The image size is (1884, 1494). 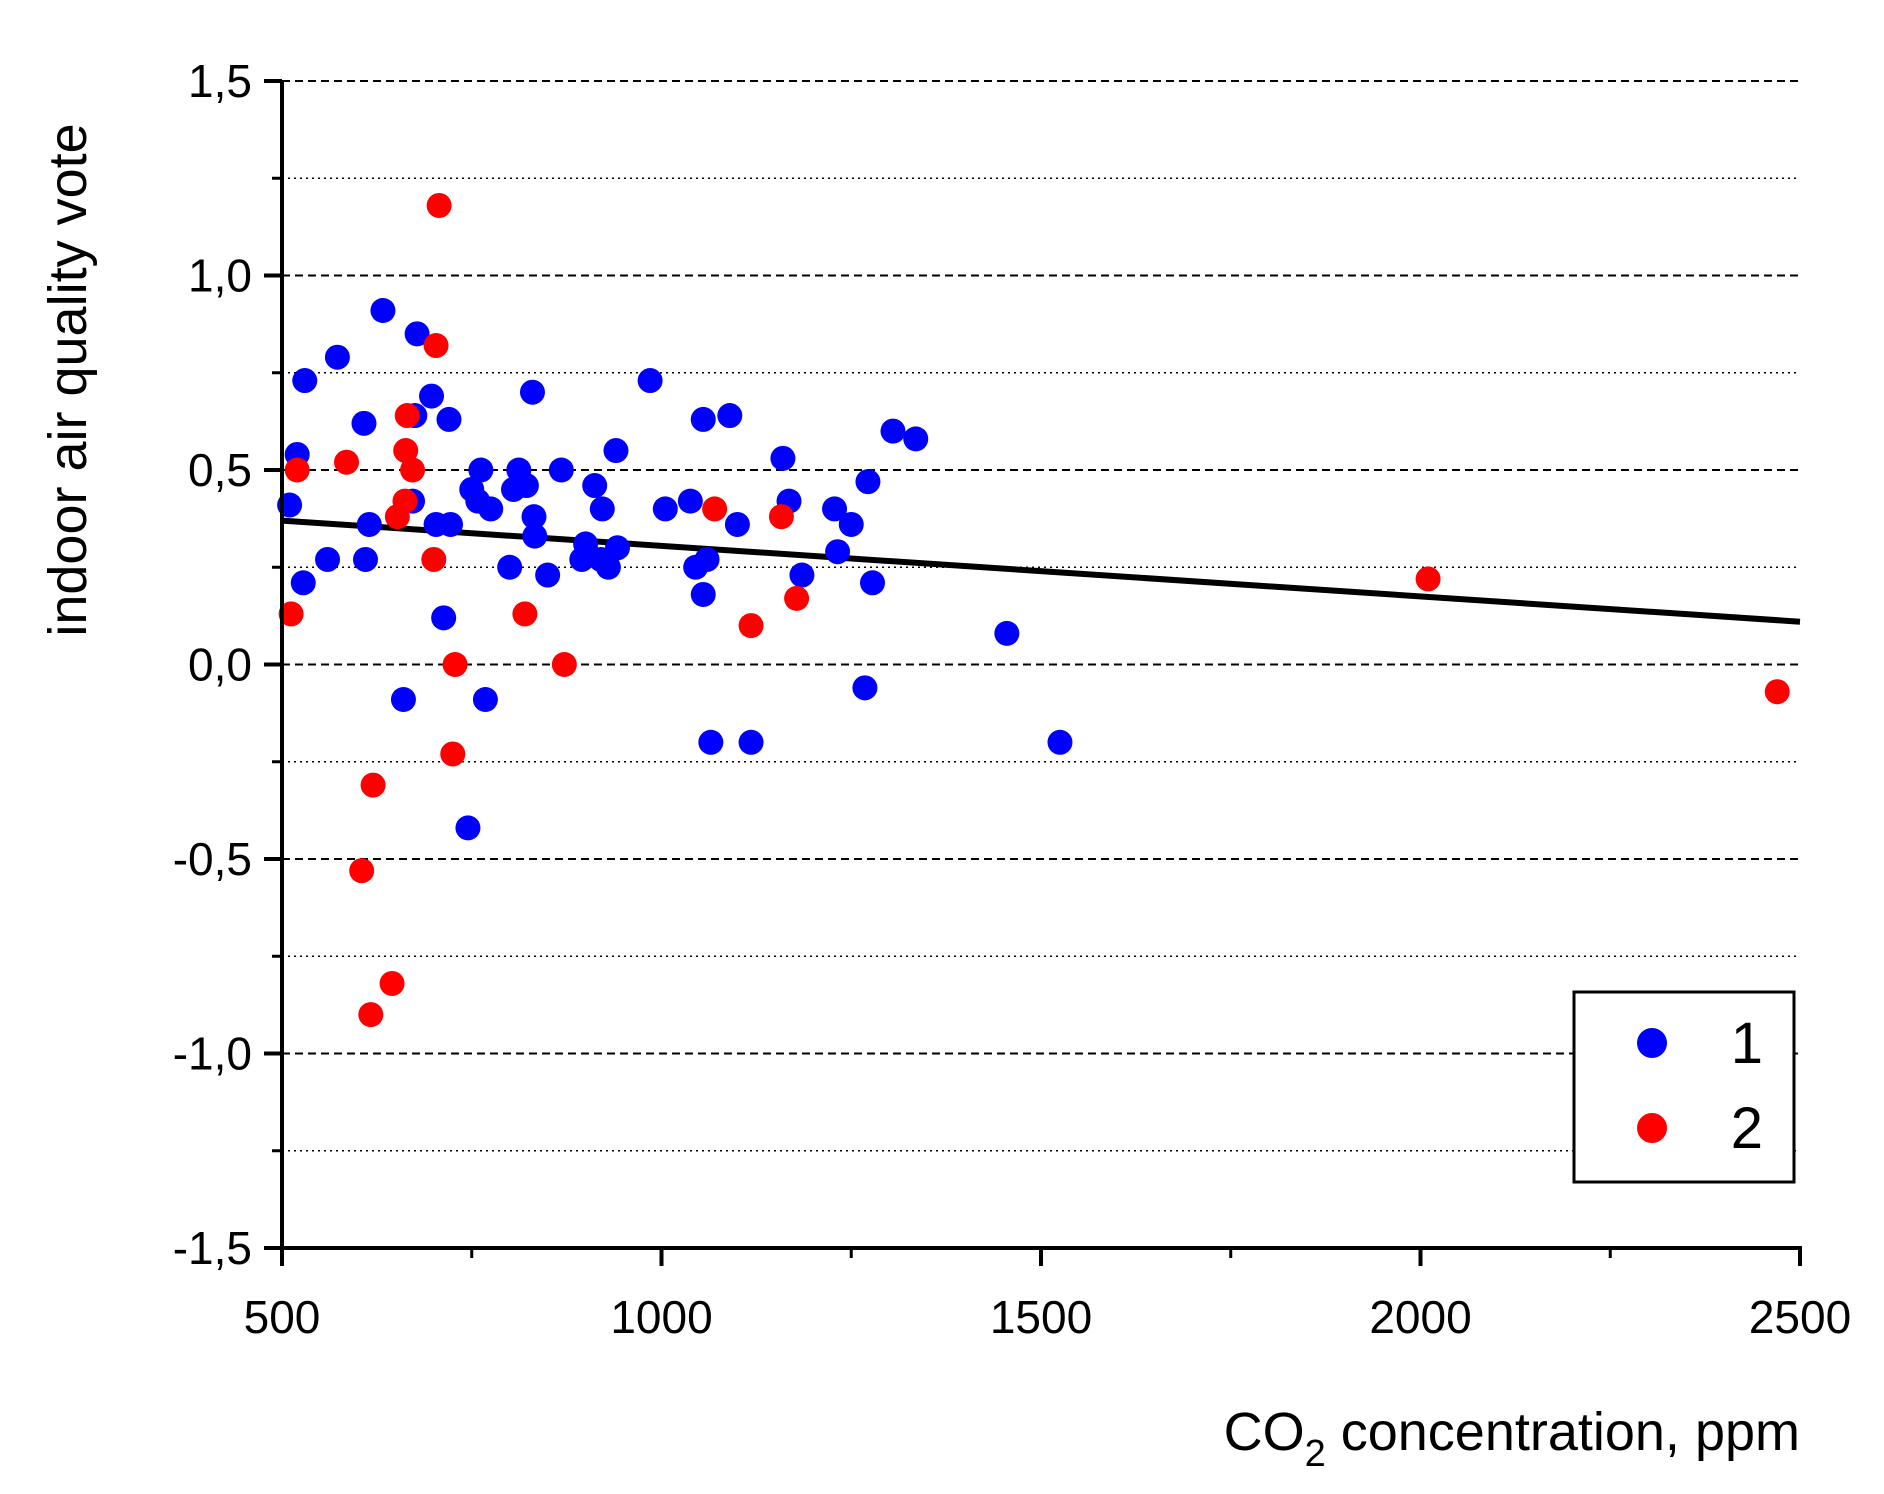 I want to click on y-axis-title: indoor air quality vote, so click(x=68, y=379).